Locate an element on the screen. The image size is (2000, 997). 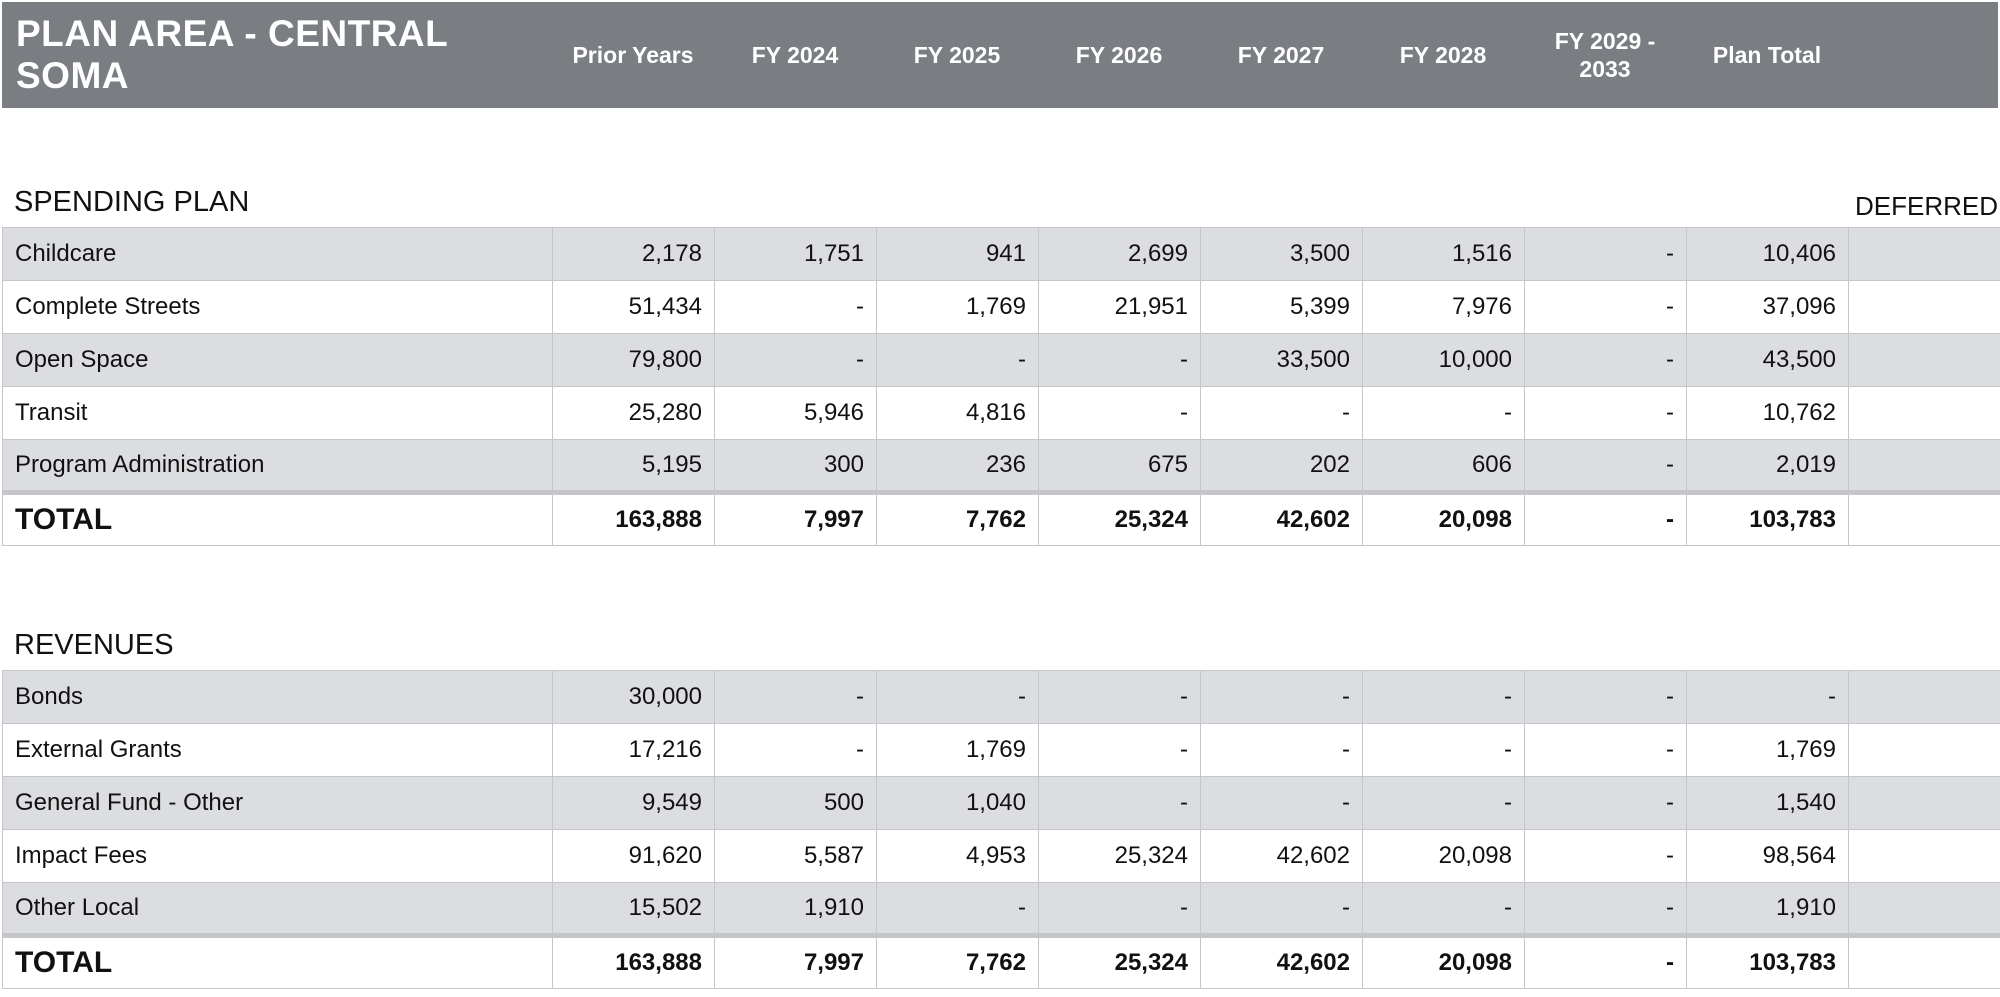
cell-fy2025: 4,953 is located at coordinates (957, 856).